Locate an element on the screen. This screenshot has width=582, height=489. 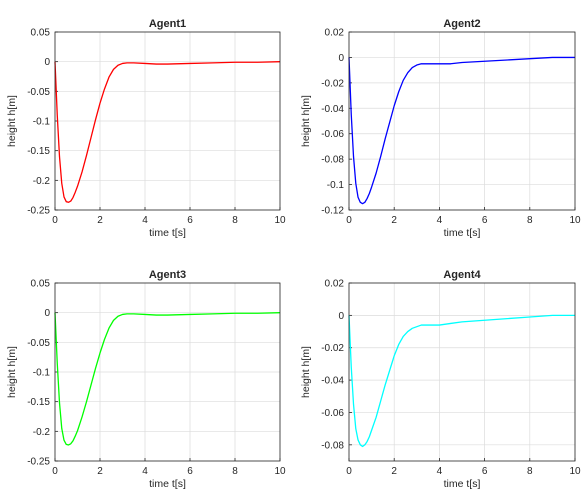
series-line-agent1 is located at coordinates (167, 132).